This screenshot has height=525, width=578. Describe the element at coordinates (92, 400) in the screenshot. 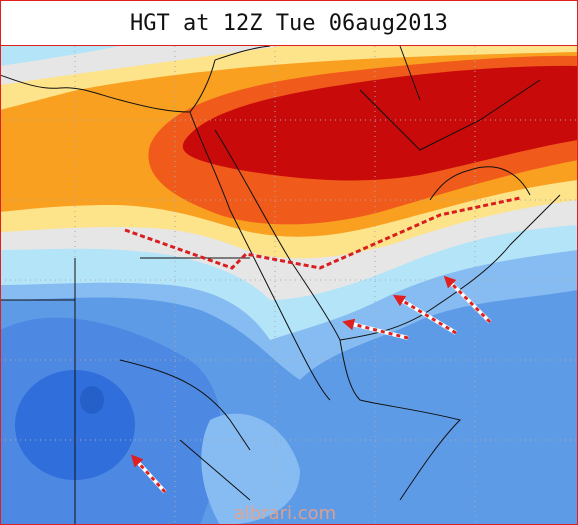

I see `band-darkest-blue` at that location.